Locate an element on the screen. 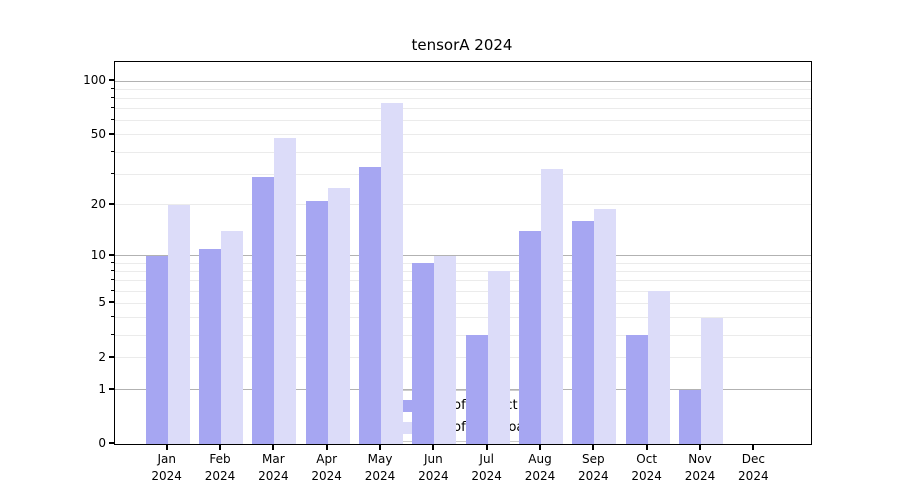 This screenshot has height=500, width=900. x-axis-tick-label: Feb 2024 is located at coordinates (220, 467).